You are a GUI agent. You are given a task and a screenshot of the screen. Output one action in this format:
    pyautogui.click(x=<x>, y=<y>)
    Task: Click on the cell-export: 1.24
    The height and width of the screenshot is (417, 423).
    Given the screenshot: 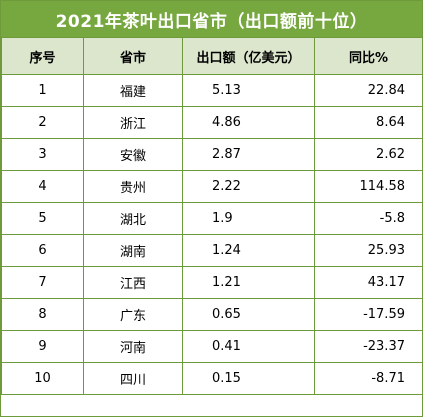 What is the action you would take?
    pyautogui.click(x=248, y=250)
    